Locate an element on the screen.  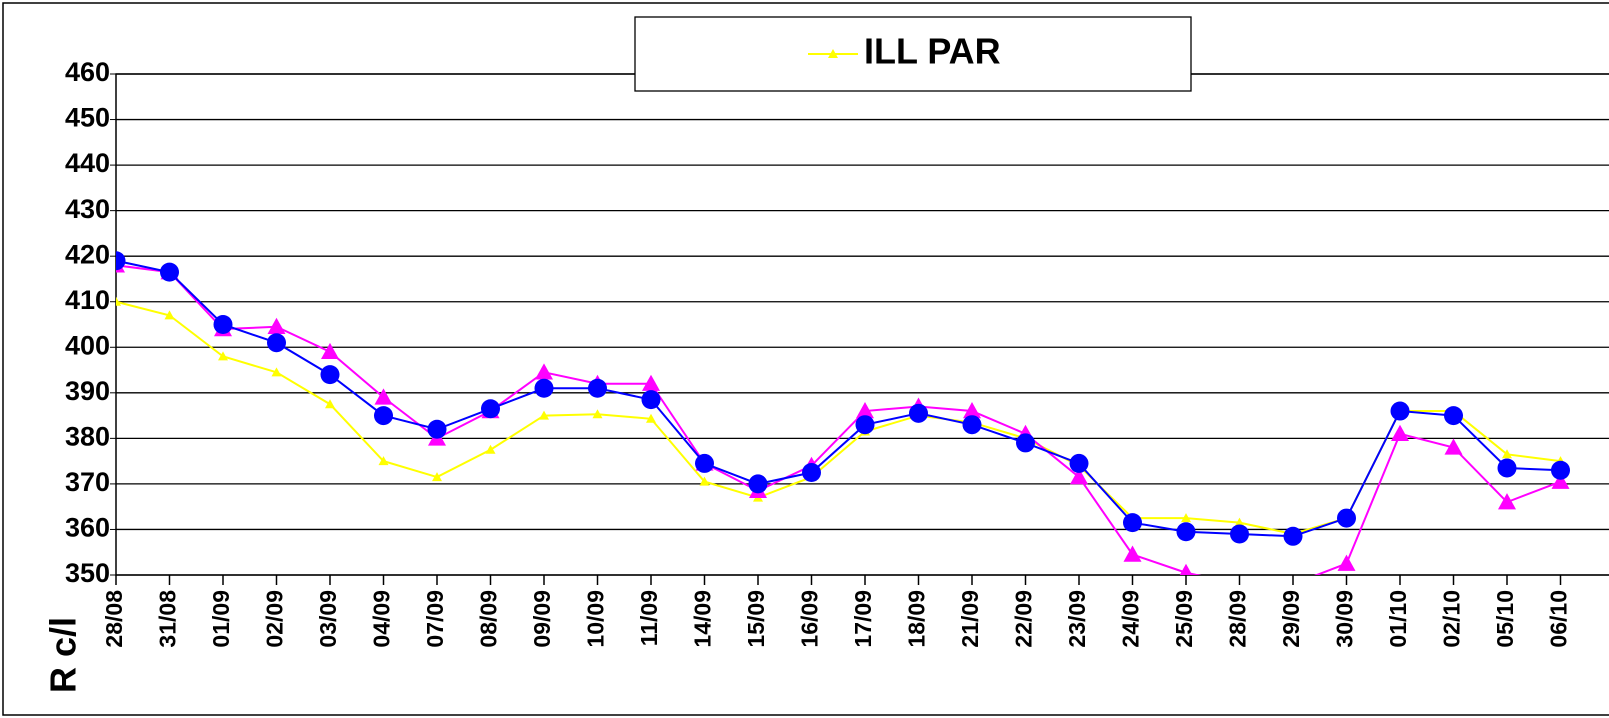
x-tick-label: 06/10 is located at coordinates (1559, 619).